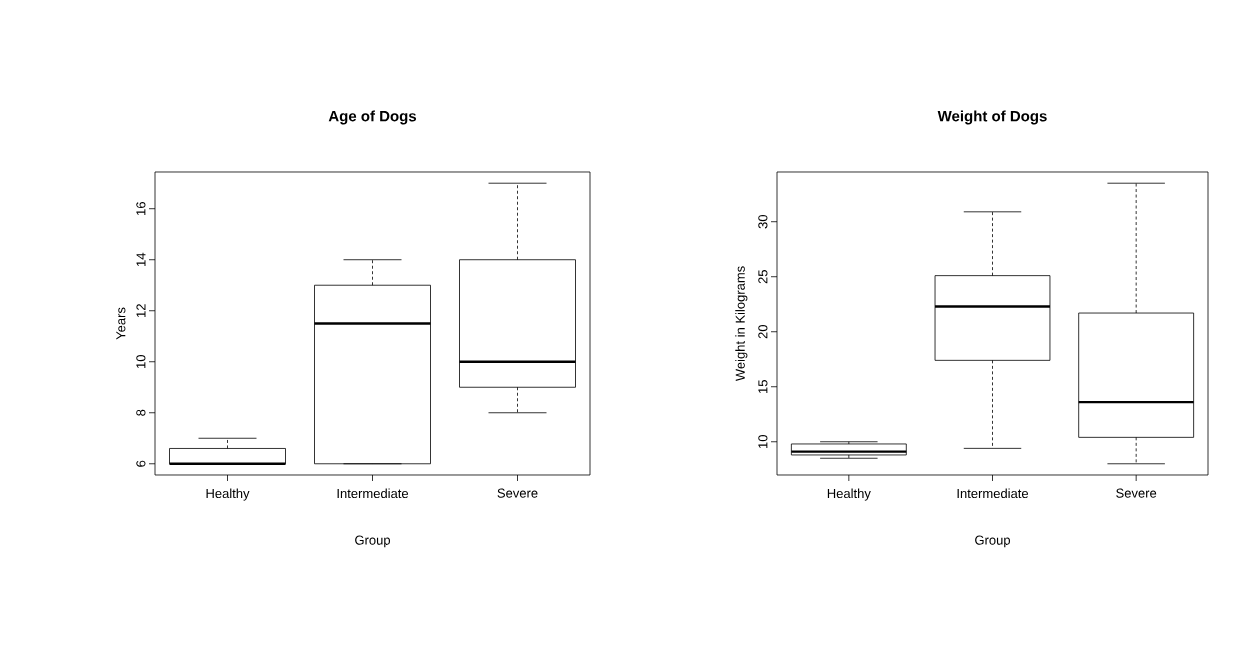  I want to click on y-tick-label: 16, so click(141, 208).